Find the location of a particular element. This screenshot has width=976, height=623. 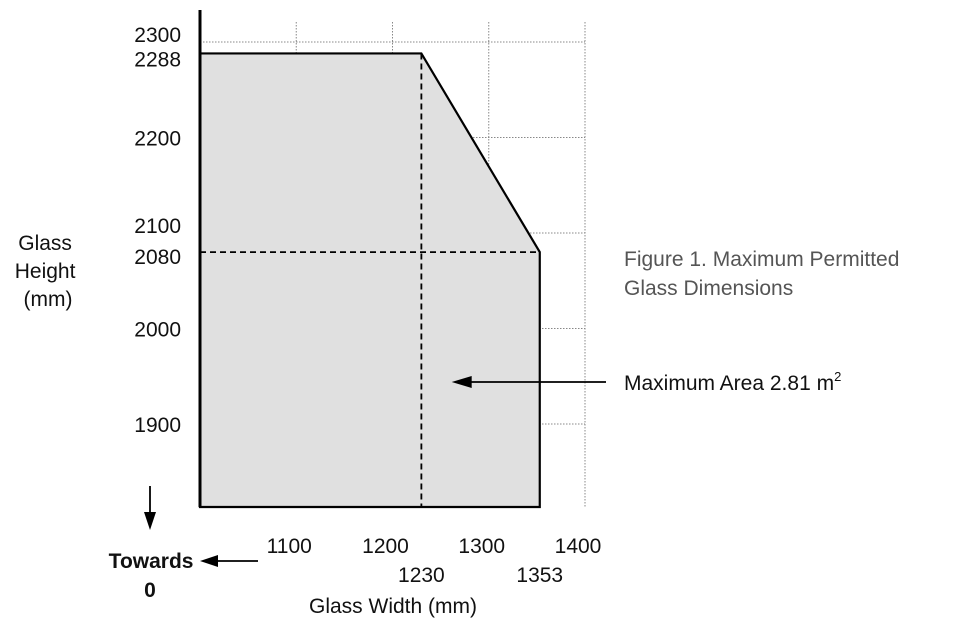

y-tick-label: 1900 is located at coordinates (157, 425).